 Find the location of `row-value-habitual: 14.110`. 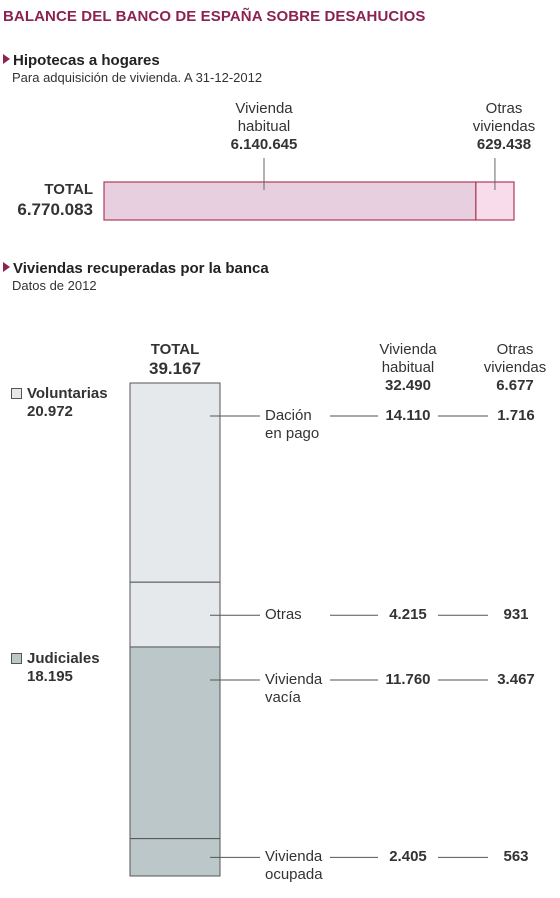

row-value-habitual: 14.110 is located at coordinates (408, 415).